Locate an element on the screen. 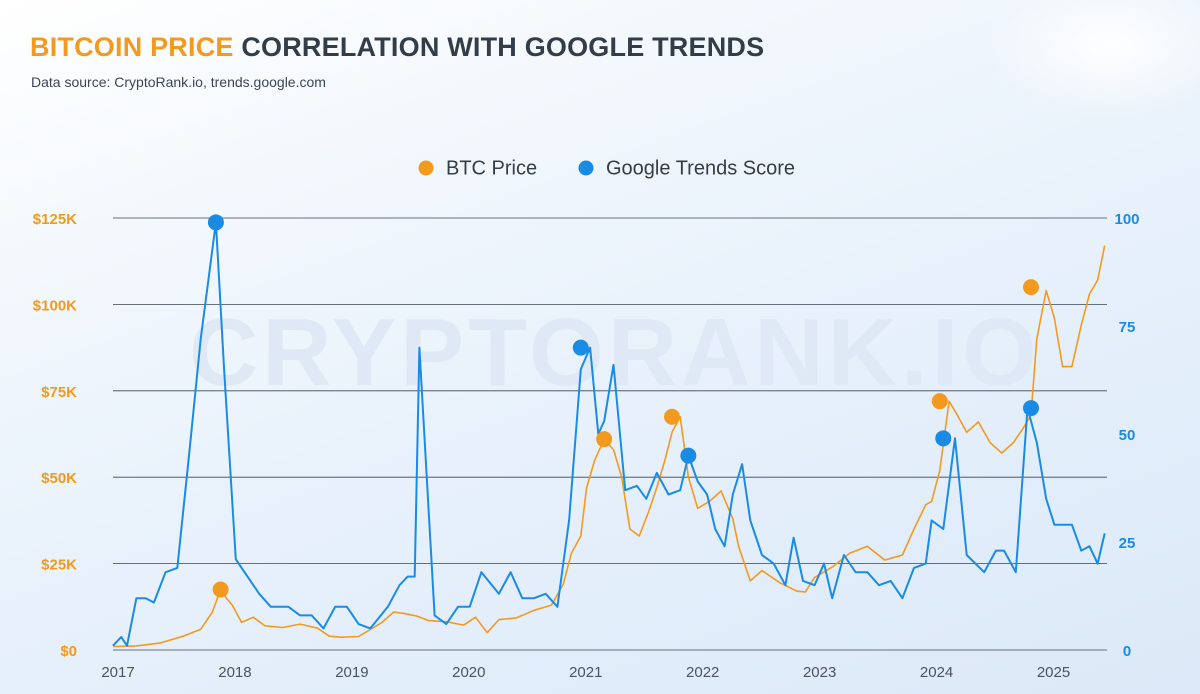 Image resolution: width=1200 pixels, height=694 pixels. left-tick-label: $100K is located at coordinates (55, 305).